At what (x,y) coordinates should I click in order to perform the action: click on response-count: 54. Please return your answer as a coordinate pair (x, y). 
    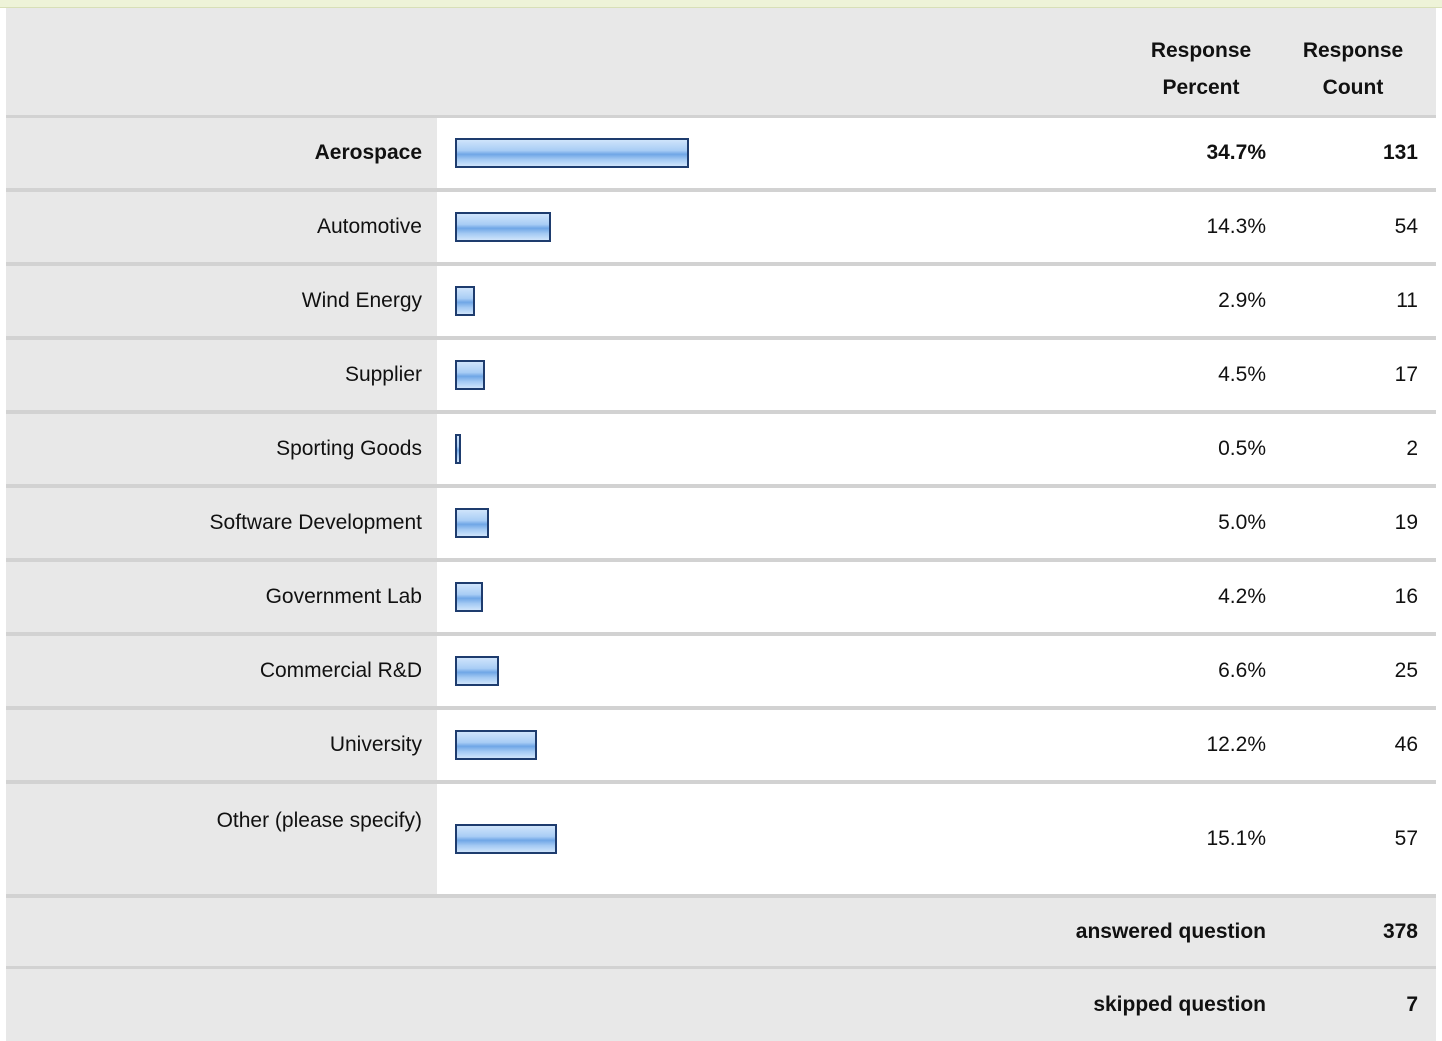
    Looking at the image, I should click on (1406, 226).